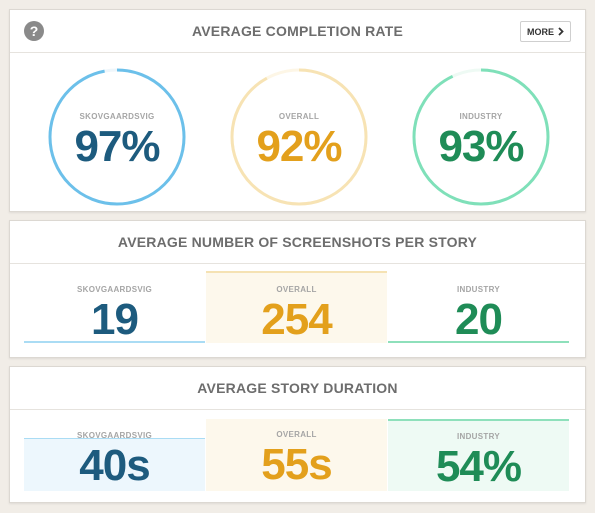  I want to click on screenshots-label-industry: INDUSTRY, so click(478, 289).